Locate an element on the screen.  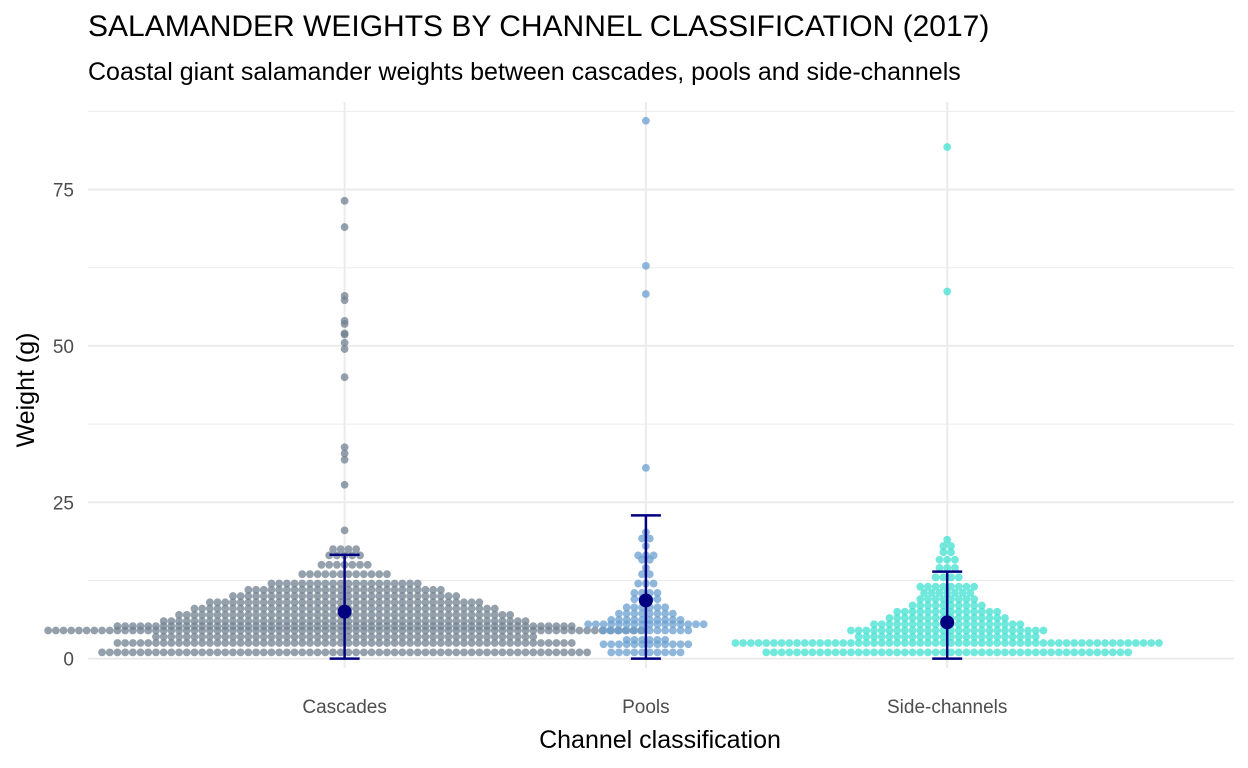
x-axis-title: Channel classification is located at coordinates (660, 740).